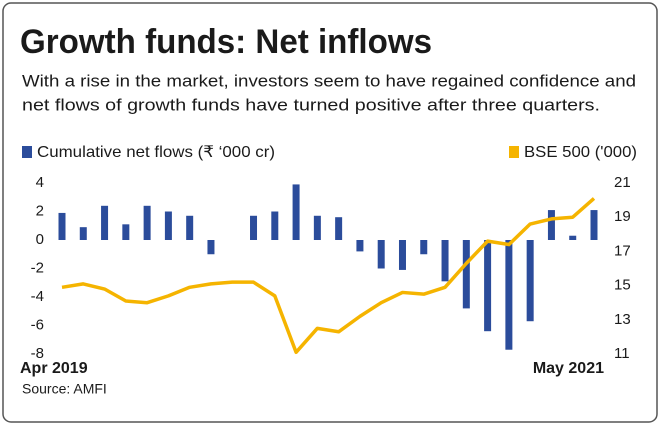 Image resolution: width=660 pixels, height=425 pixels. What do you see at coordinates (622, 285) in the screenshot?
I see `y2-tick-label: 15` at bounding box center [622, 285].